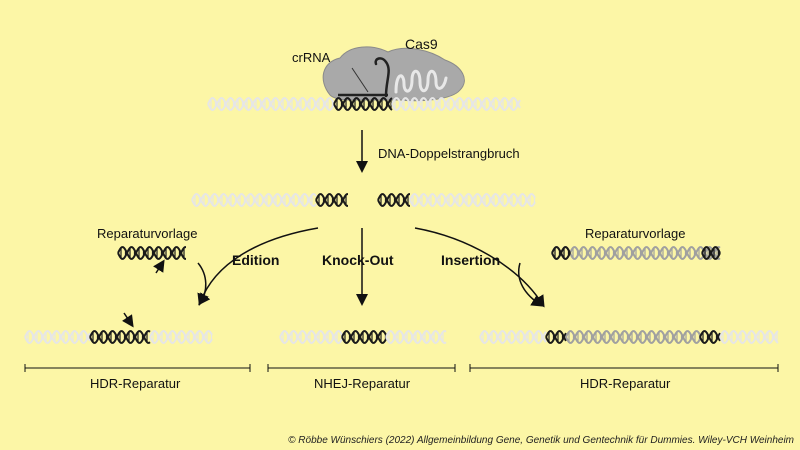 The height and width of the screenshot is (450, 800). I want to click on knockout-label: Knock-Out, so click(358, 260).